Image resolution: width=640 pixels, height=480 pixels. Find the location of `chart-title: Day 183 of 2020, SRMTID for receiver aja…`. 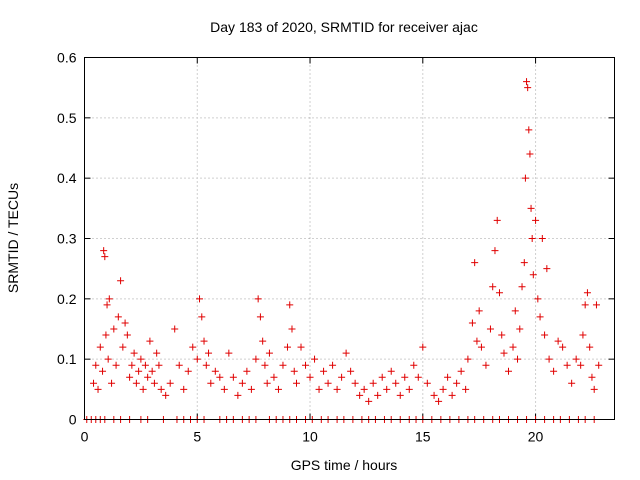

chart-title: Day 183 of 2020, SRMTID for receiver aja… is located at coordinates (344, 27).